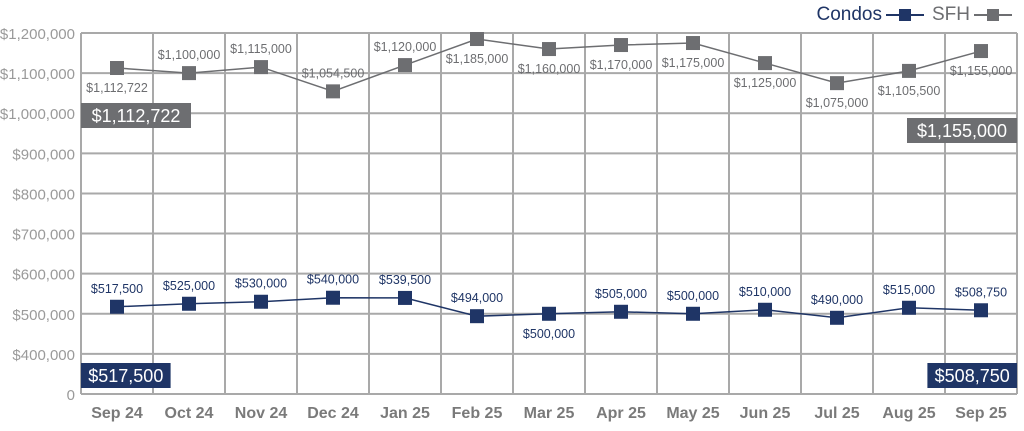 The image size is (1024, 431). Describe the element at coordinates (837, 300) in the screenshot. I see `data-label-condos: $490,000` at that location.